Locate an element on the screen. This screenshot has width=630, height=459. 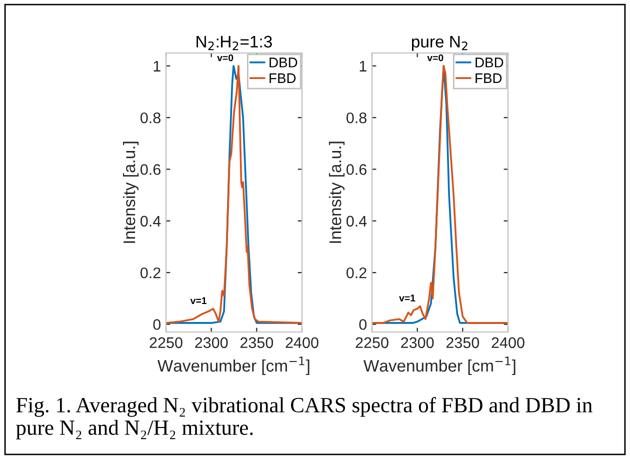
chart-title: N$_{2}$:H$_{2}$=1:3 is located at coordinates (234, 43).